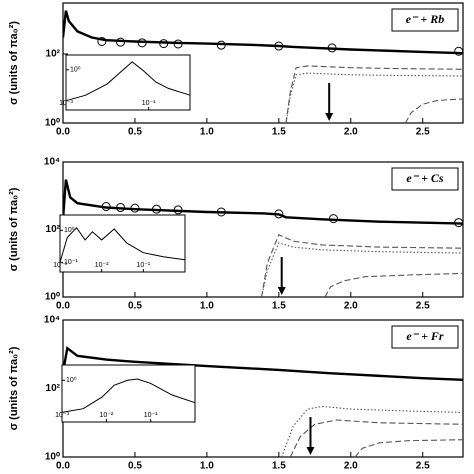 This screenshot has height=474, width=474. Describe the element at coordinates (71, 262) in the screenshot. I see `inset-y-tick-label: 10⁻¹` at that location.